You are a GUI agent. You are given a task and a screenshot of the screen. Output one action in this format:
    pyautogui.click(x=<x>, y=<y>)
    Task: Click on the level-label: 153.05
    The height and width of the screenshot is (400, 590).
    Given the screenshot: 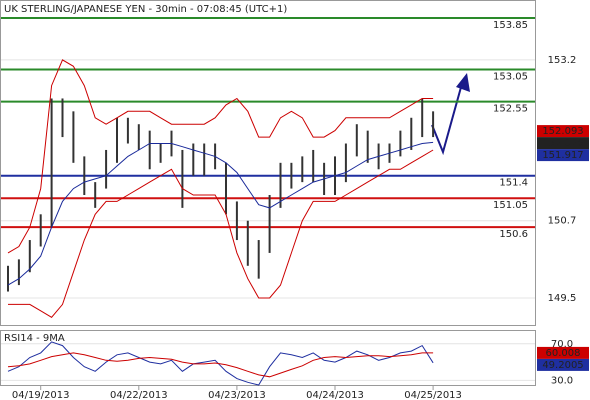 What is the action you would take?
    pyautogui.click(x=510, y=77)
    